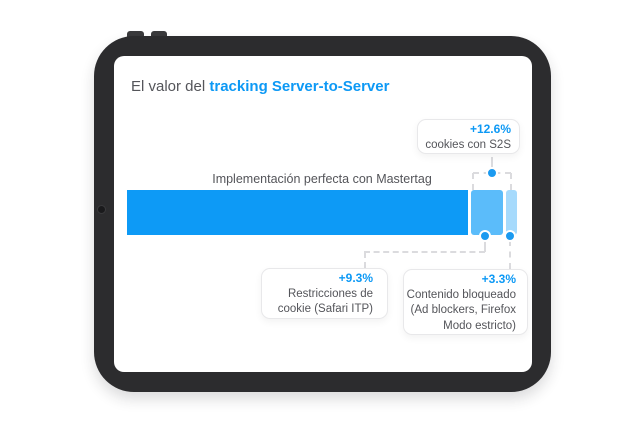 The image size is (640, 426). I want to click on connector-itp-stem, so click(485, 246).